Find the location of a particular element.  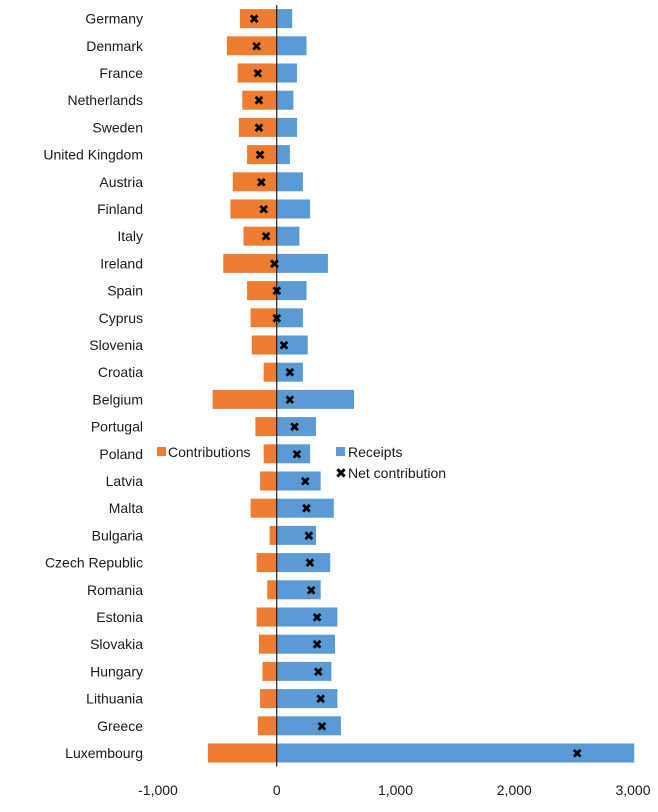

contribution-bar-luxembourg is located at coordinates (242, 753).